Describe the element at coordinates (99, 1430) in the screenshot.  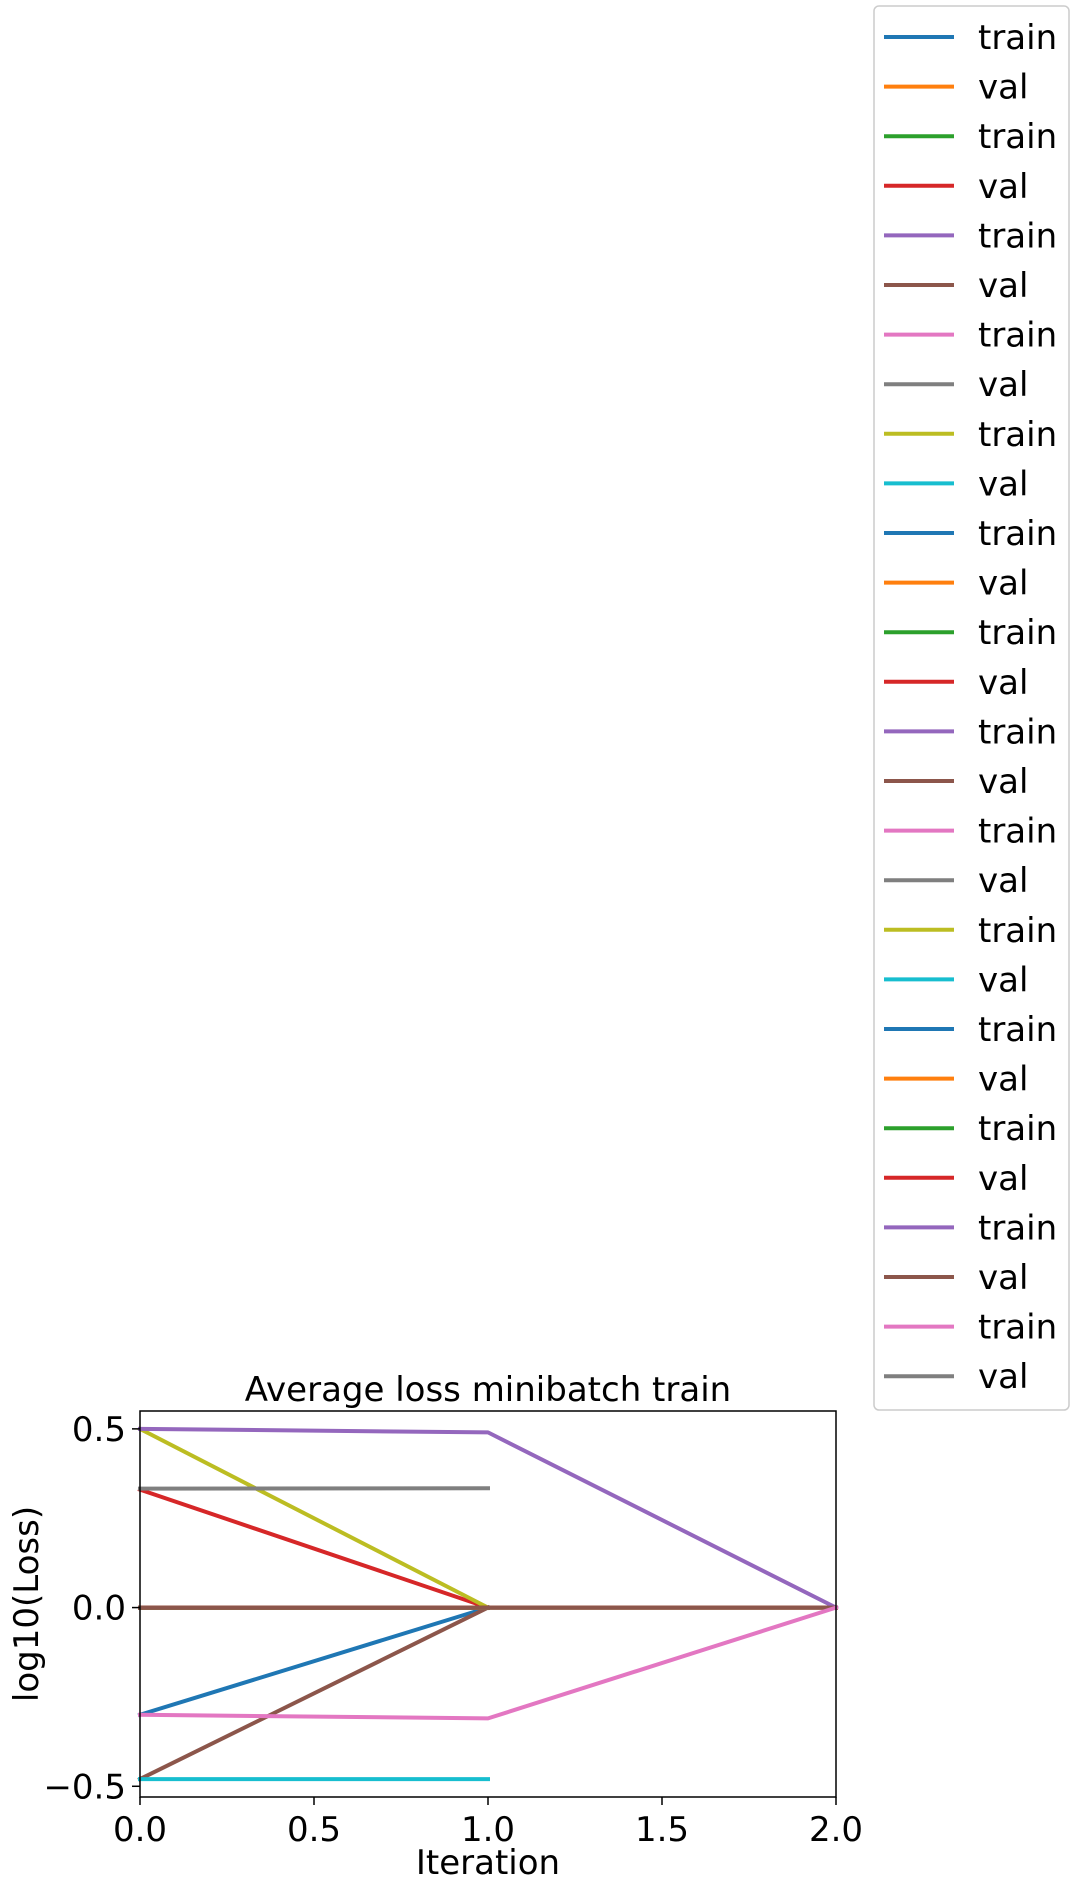
I see `y-tick-label: 0.5` at that location.